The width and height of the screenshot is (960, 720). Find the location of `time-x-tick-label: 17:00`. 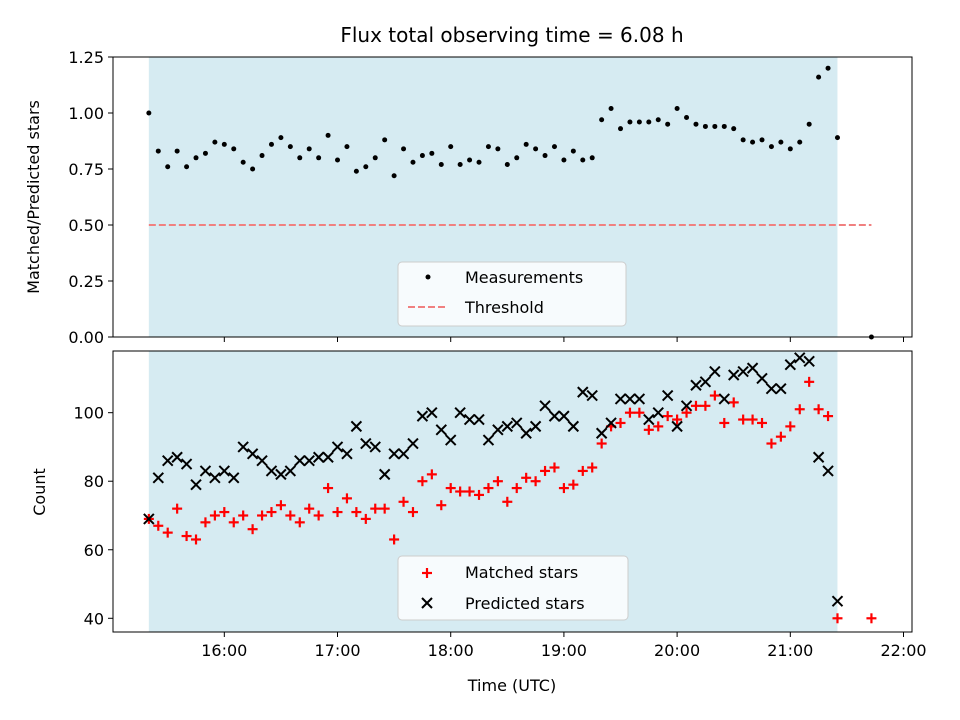

time-x-tick-label: 17:00 is located at coordinates (337, 650).